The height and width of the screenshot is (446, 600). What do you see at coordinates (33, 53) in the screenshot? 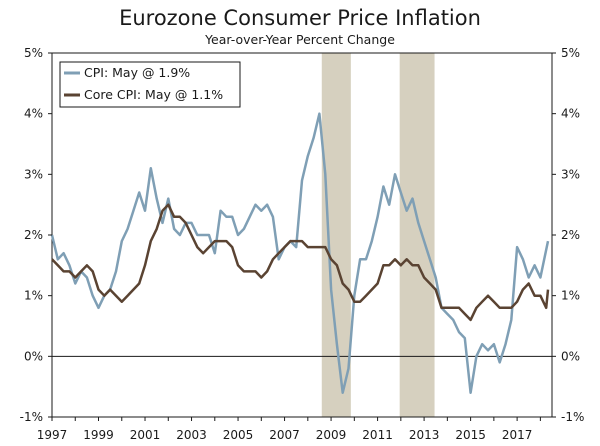
I see `y-tick-label-left: 5%` at bounding box center [33, 53].